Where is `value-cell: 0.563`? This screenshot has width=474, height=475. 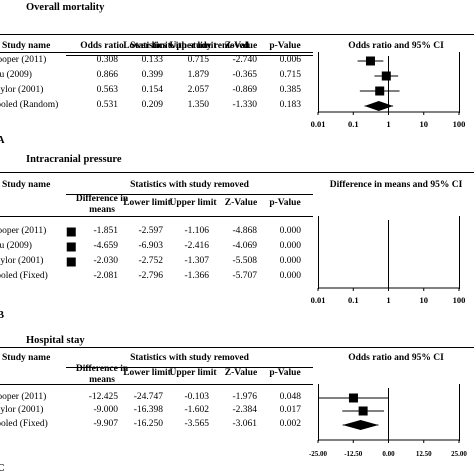
value-cell: 0.563 is located at coordinates (107, 90).